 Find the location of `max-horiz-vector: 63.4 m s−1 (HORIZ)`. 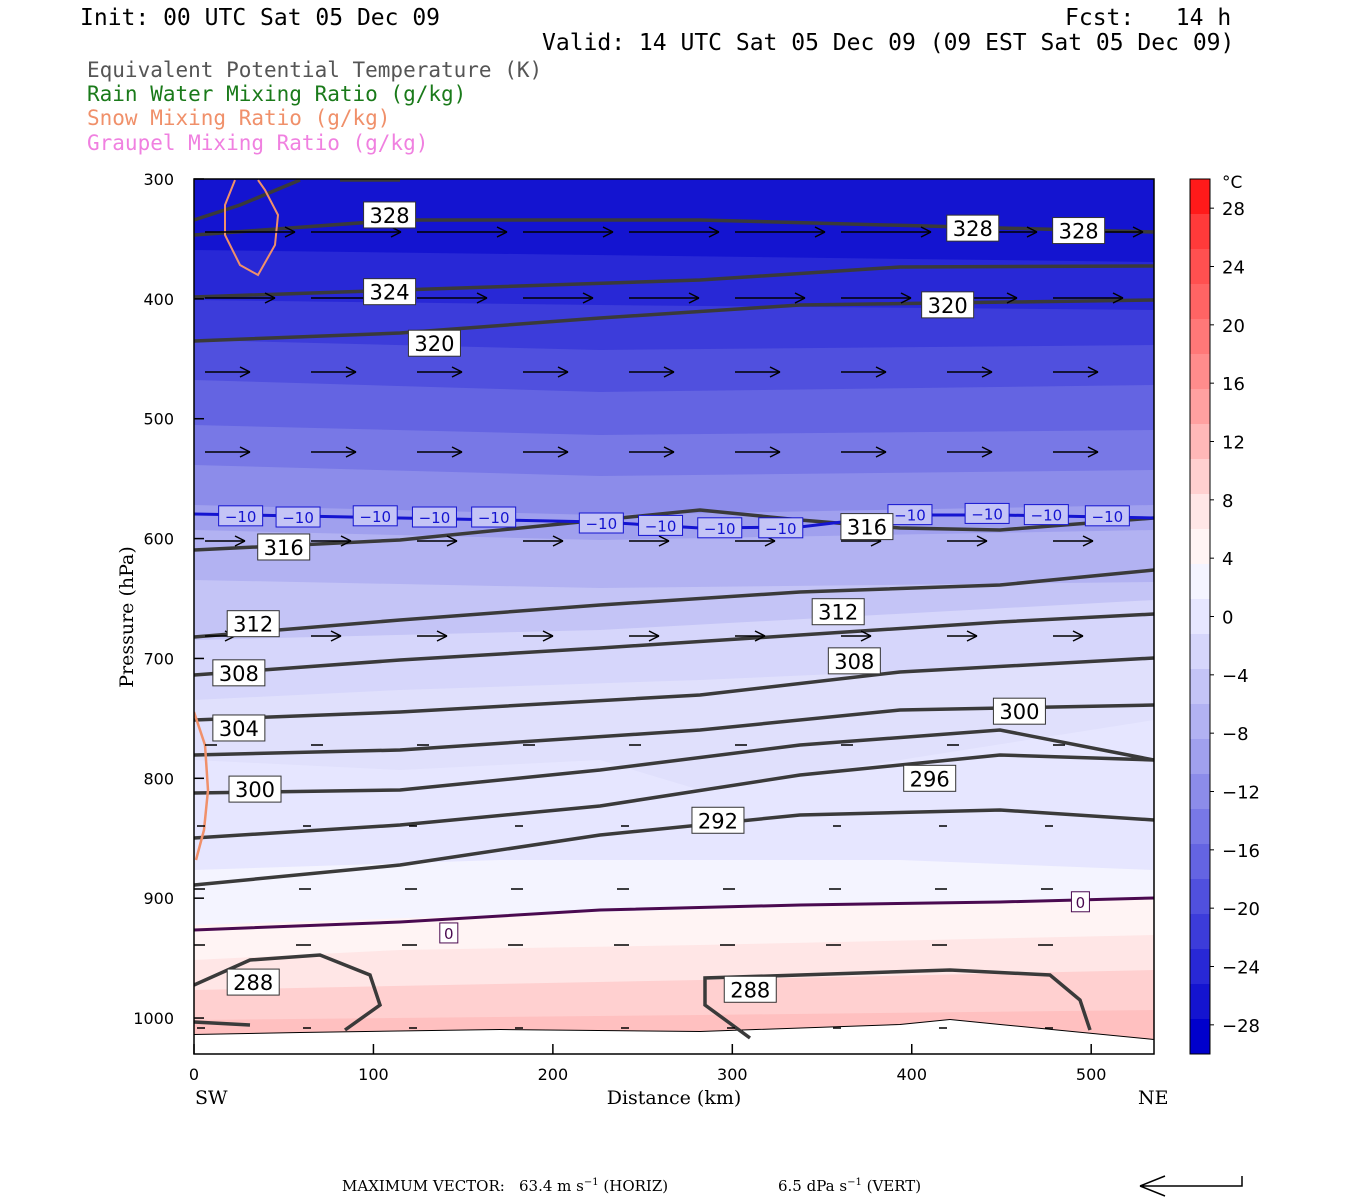

max-horiz-vector: 63.4 m s−1 (HORIZ) is located at coordinates (594, 1186).